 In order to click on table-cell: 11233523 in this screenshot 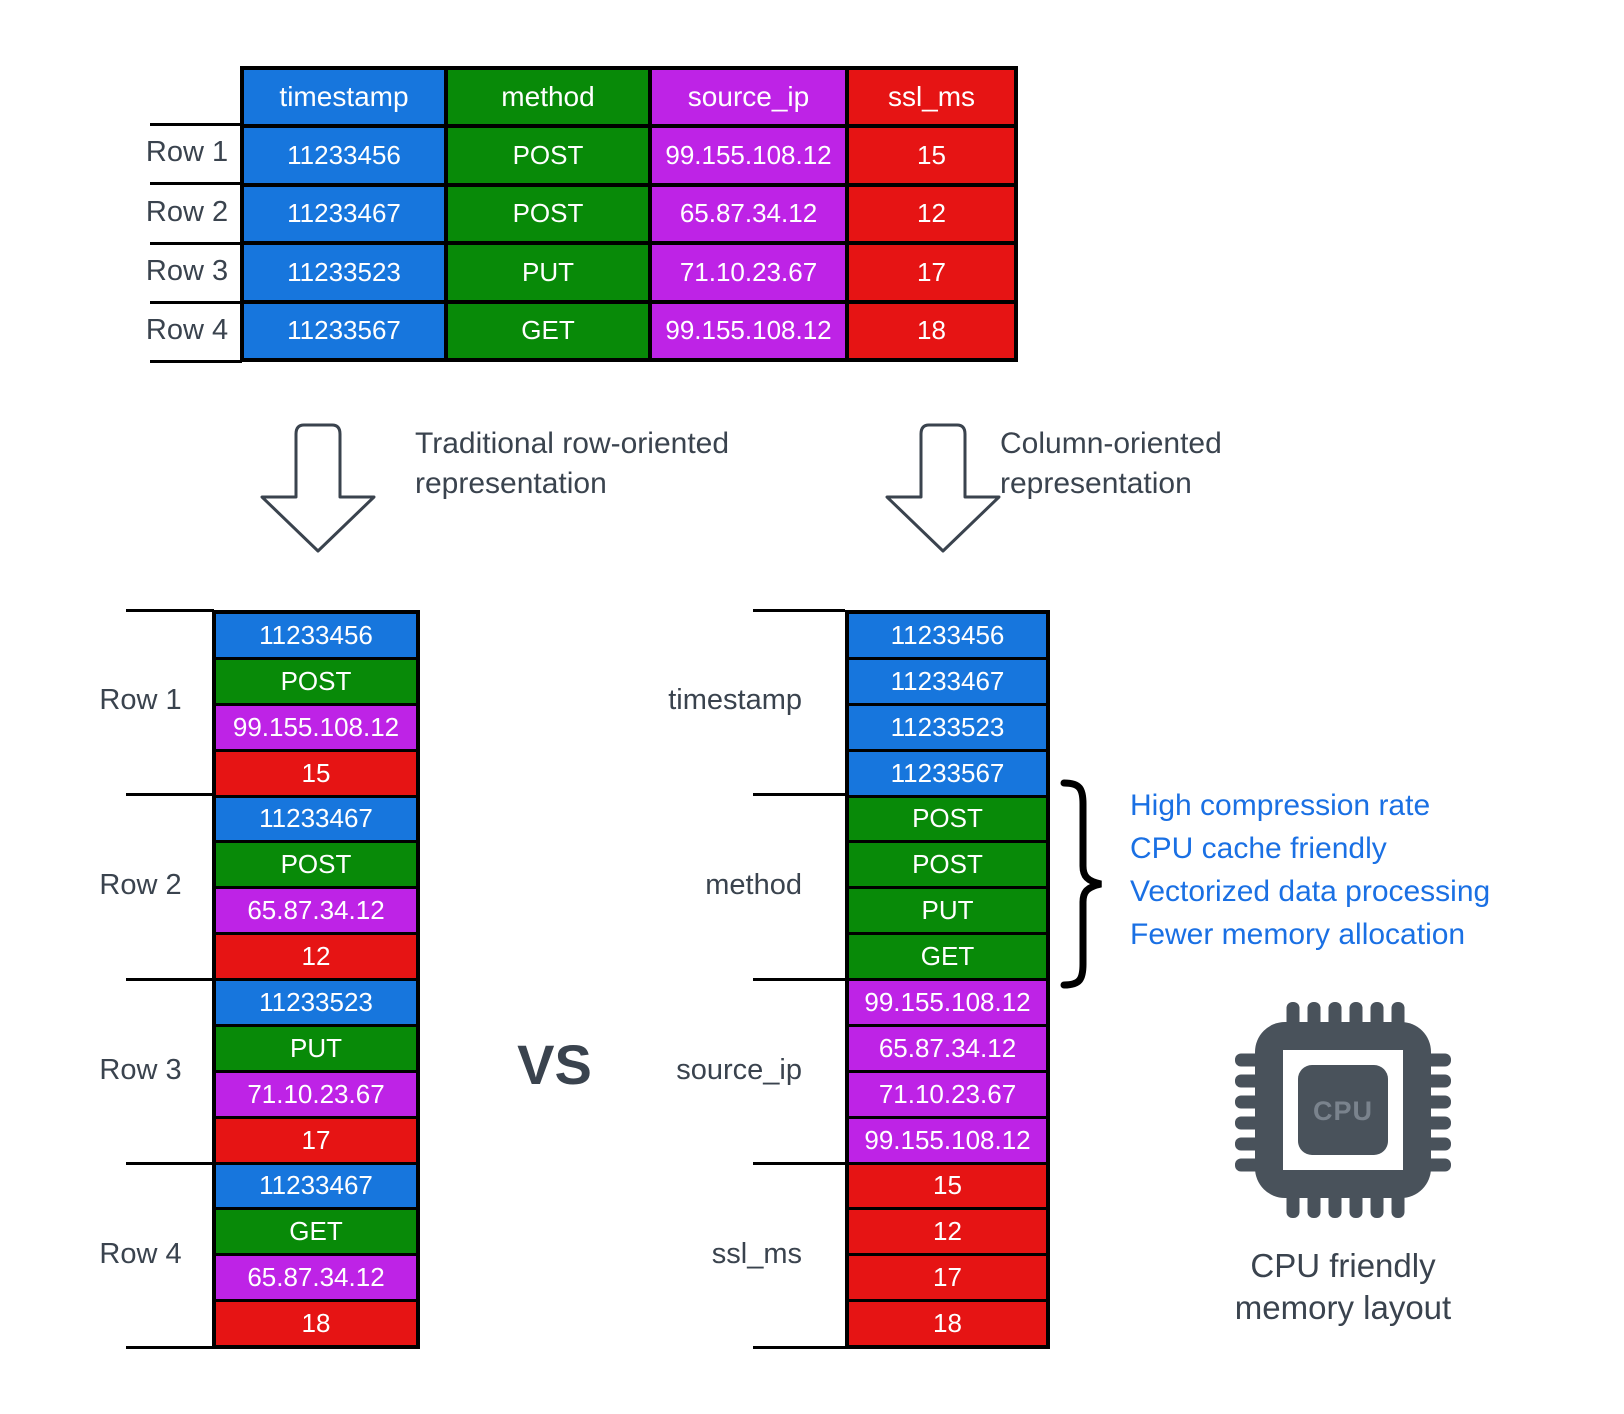, I will do `click(344, 272)`.